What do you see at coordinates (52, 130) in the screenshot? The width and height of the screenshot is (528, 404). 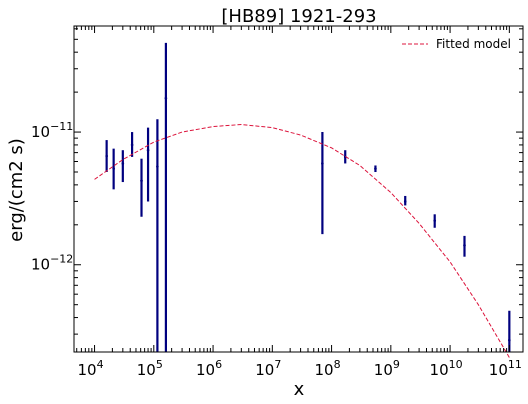 I see `y-tick-label: 10−11` at bounding box center [52, 130].